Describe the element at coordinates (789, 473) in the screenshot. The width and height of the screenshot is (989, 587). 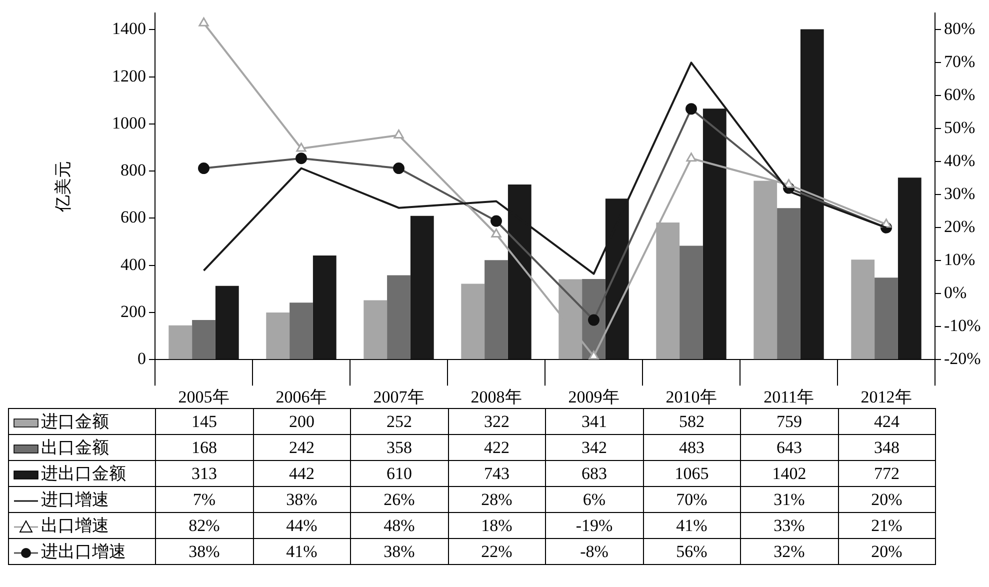
I see `data-label: 1402` at that location.